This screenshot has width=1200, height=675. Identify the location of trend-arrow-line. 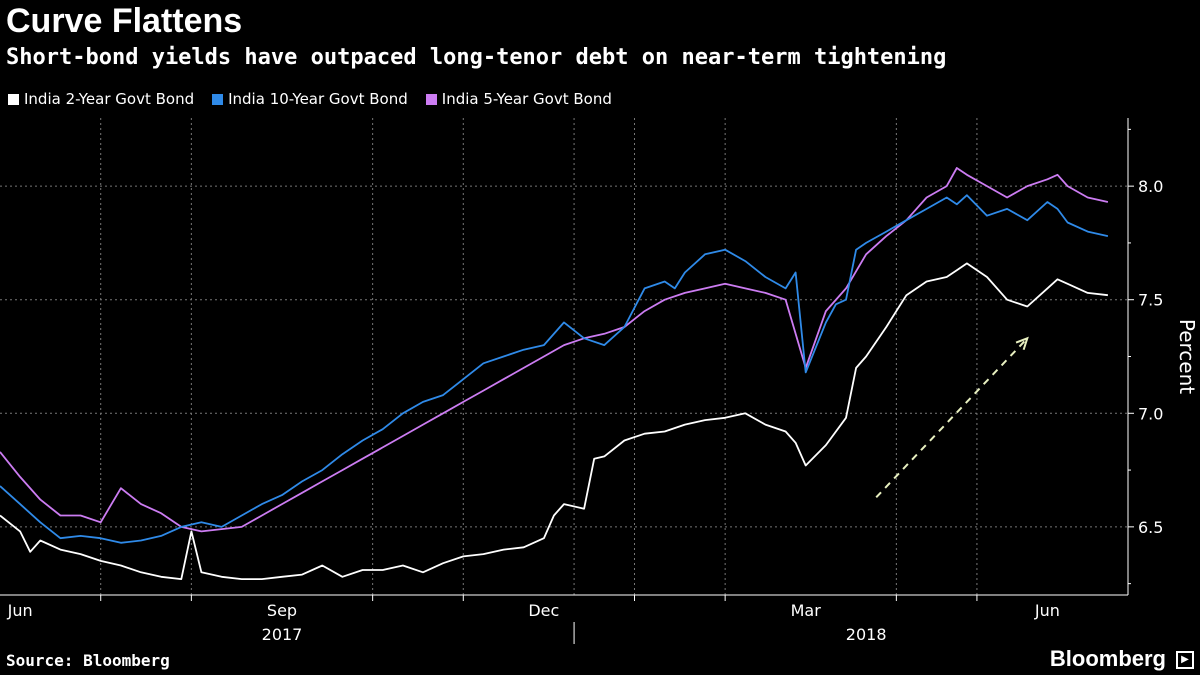
(952, 418).